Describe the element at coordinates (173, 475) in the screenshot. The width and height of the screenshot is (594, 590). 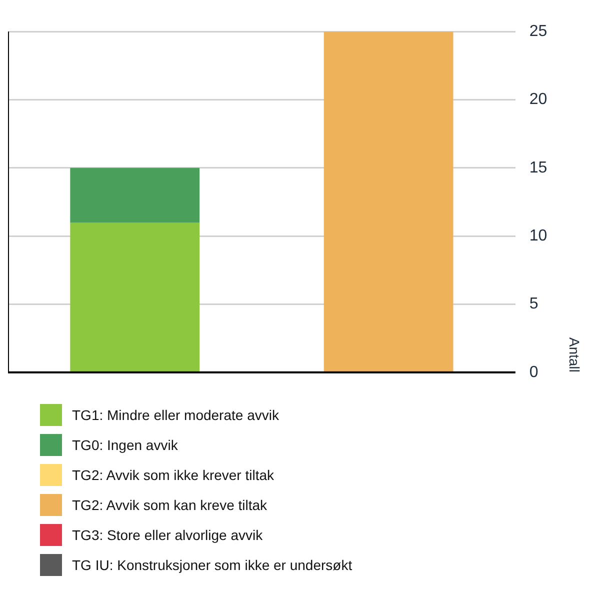
I see `legend-label: TG2: Avvik som ikke krever tiltak` at that location.